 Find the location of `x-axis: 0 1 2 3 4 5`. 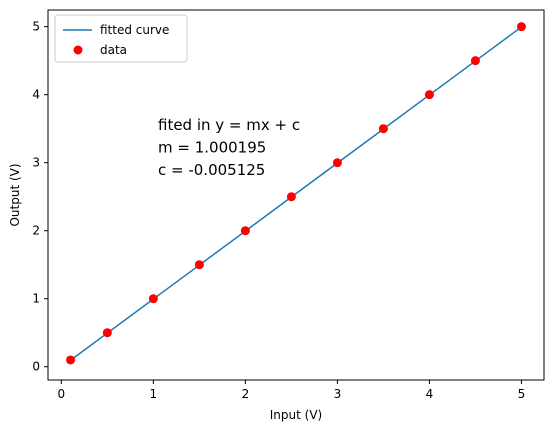

x-axis: 0 1 2 3 4 5 is located at coordinates (292, 390).